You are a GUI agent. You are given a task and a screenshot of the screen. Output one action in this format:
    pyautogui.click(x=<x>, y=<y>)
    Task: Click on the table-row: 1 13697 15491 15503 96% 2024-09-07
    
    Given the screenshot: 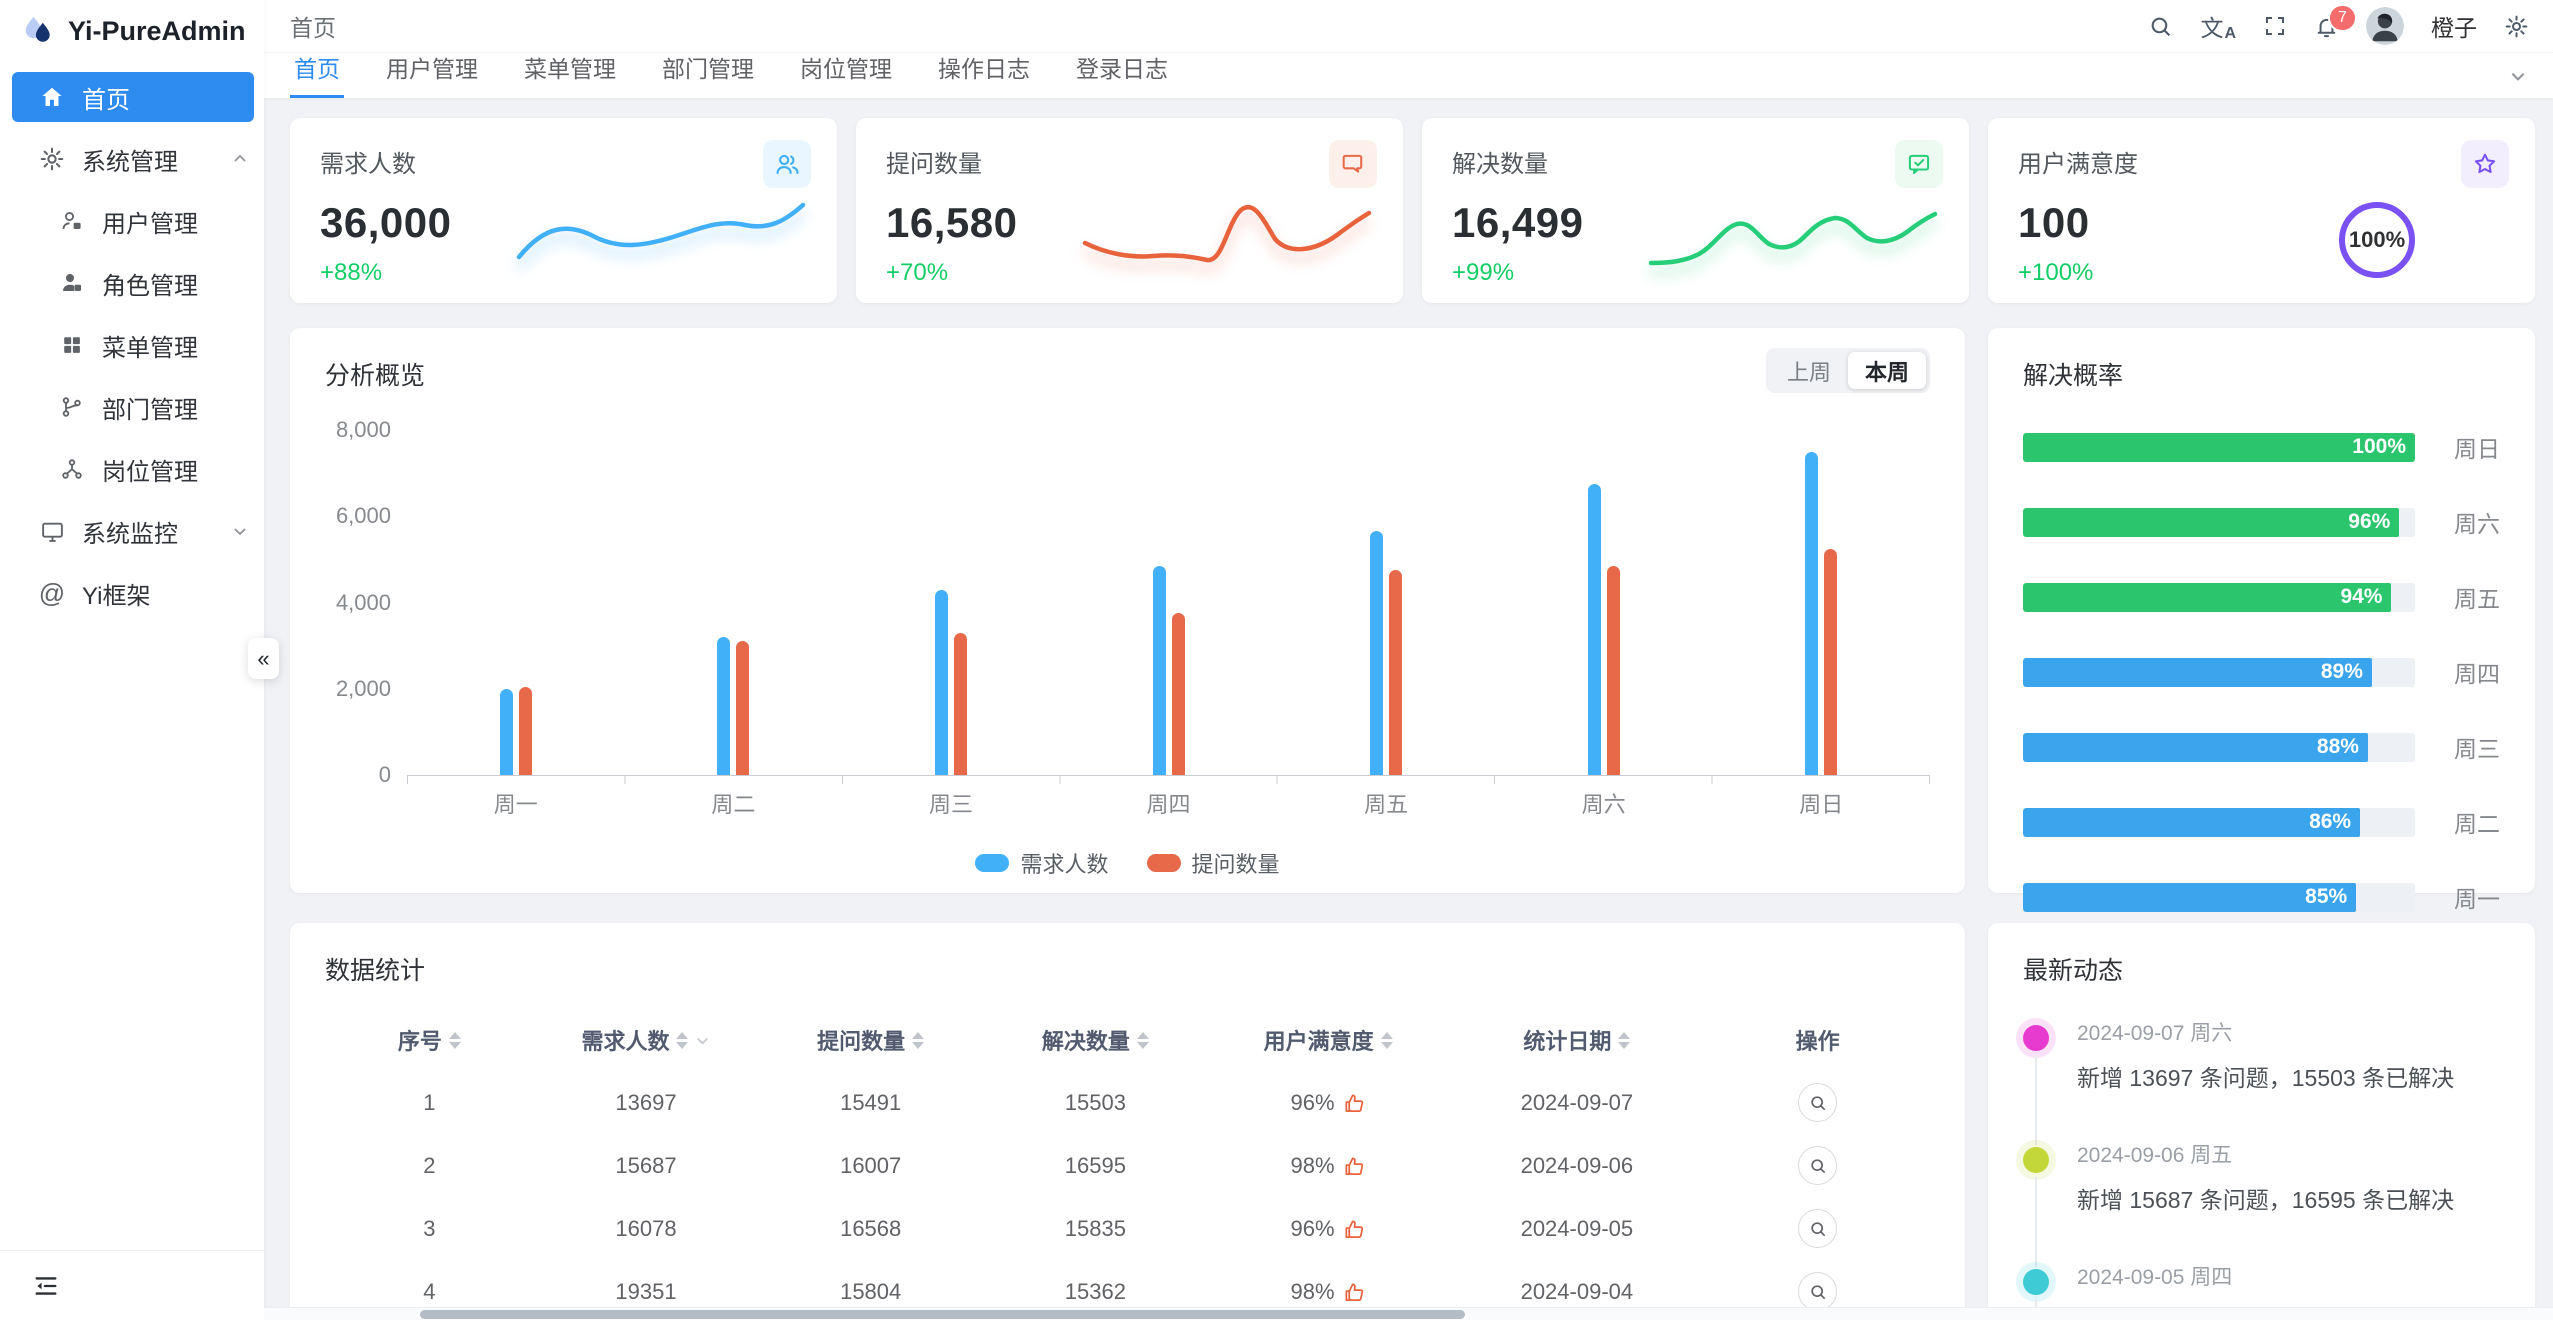 What is the action you would take?
    pyautogui.click(x=1127, y=1102)
    